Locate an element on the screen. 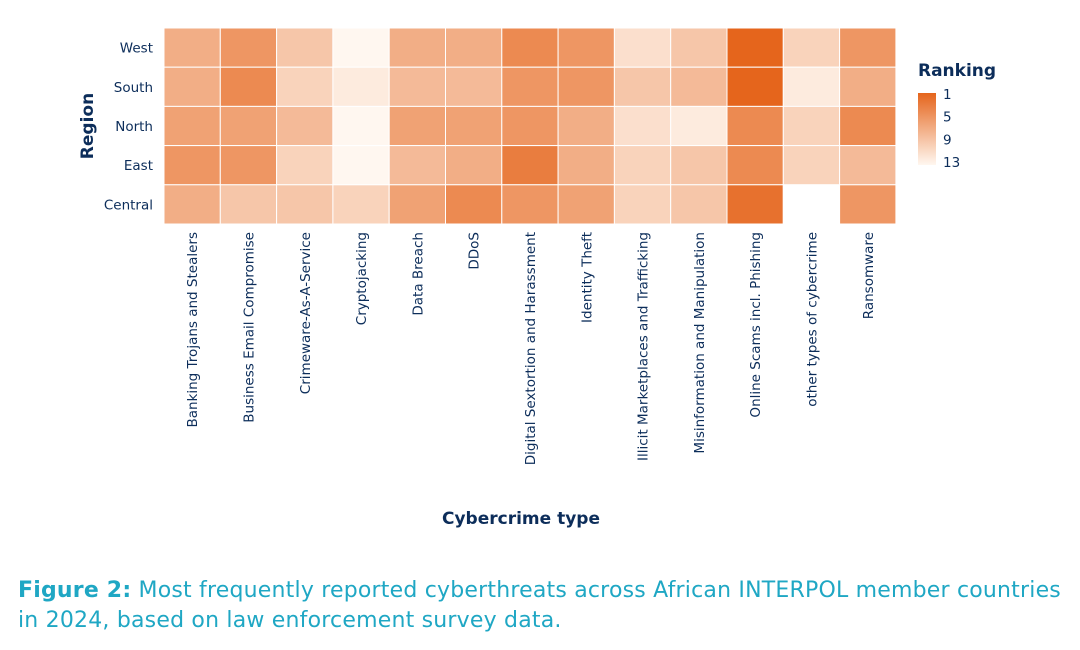 The image size is (1080, 650). column-label: Illicit Marketplaces and Trafficking is located at coordinates (644, 346).